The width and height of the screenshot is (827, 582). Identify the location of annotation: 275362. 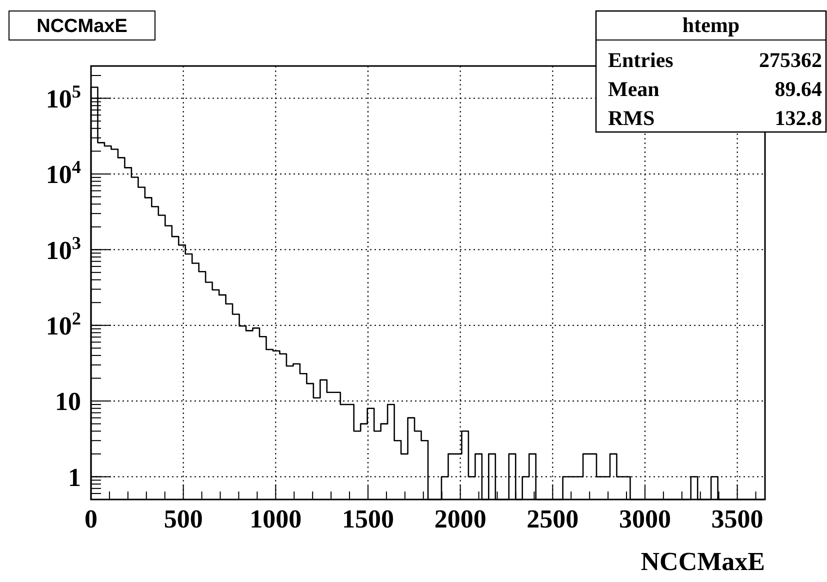
(790, 60).